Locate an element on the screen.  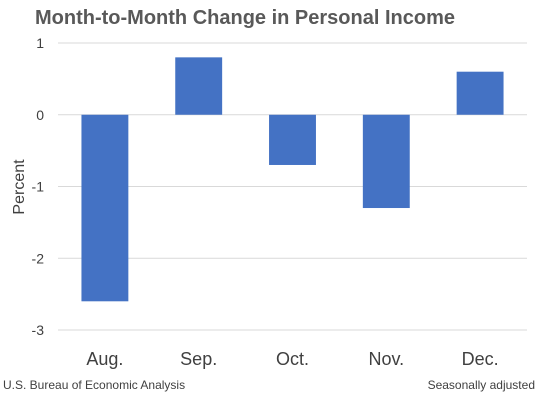
y-tick-label: -1 is located at coordinates (38, 187).